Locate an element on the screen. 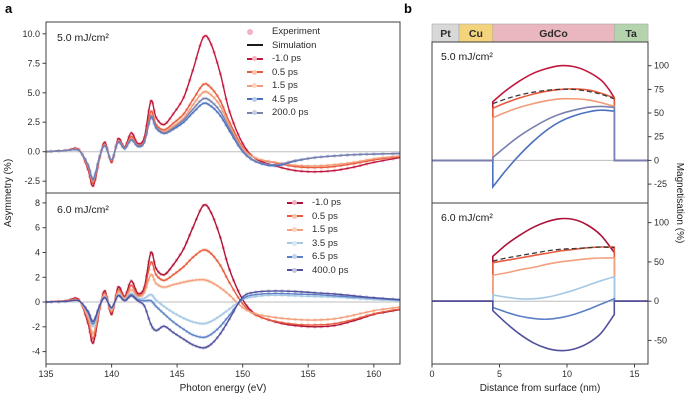 This screenshot has height=404, width=685. x-tick-label: 135 is located at coordinates (45, 374).